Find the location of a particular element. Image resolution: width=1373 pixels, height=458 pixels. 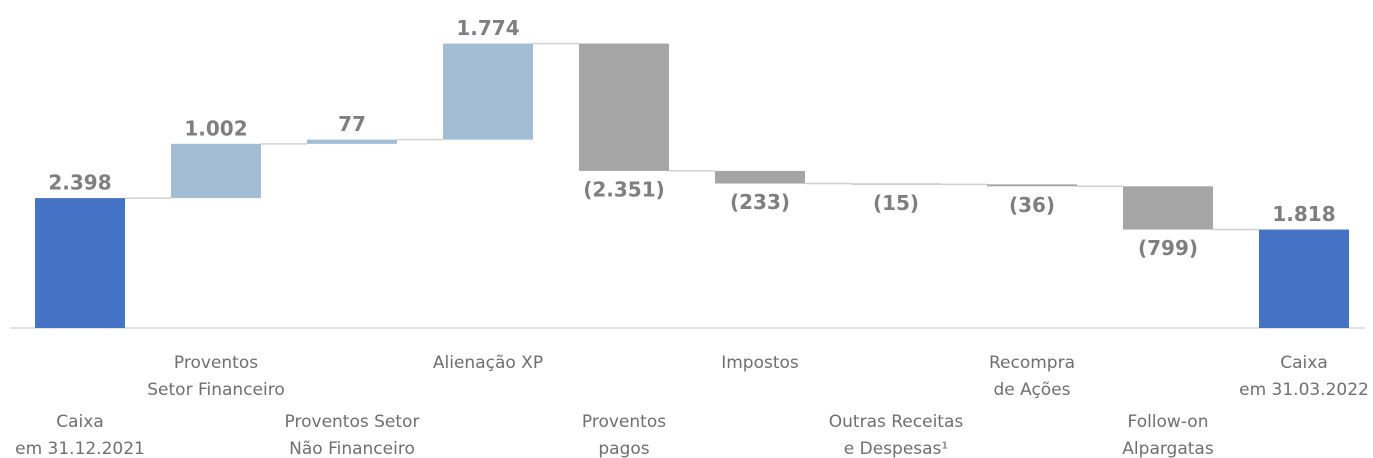

category-label: e Despesas¹ is located at coordinates (896, 448).